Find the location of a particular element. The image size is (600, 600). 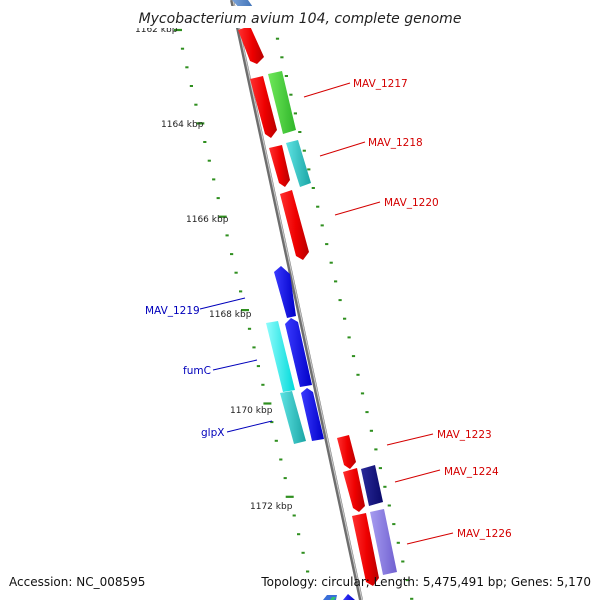

inner-gene-track is located at coordinates (295, 355).